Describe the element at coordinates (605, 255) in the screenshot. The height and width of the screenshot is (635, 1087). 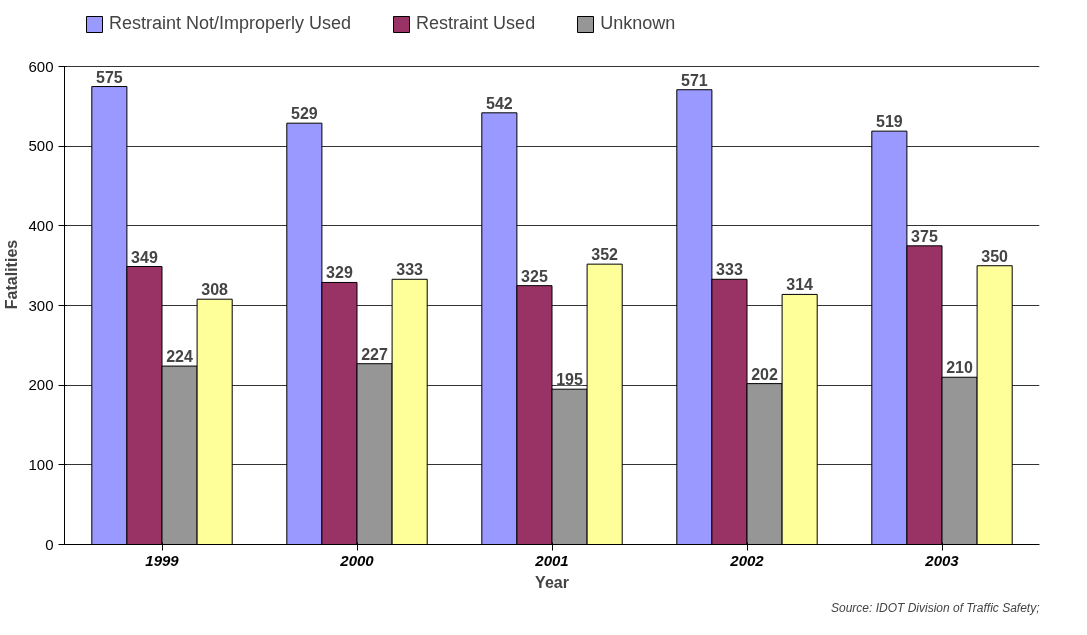
I see `data-label: 352` at that location.